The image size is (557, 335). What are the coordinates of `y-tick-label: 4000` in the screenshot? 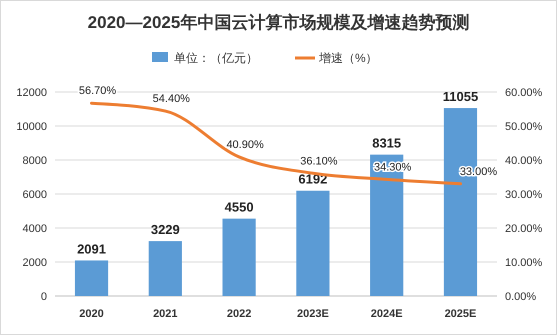 It's located at (34, 229).